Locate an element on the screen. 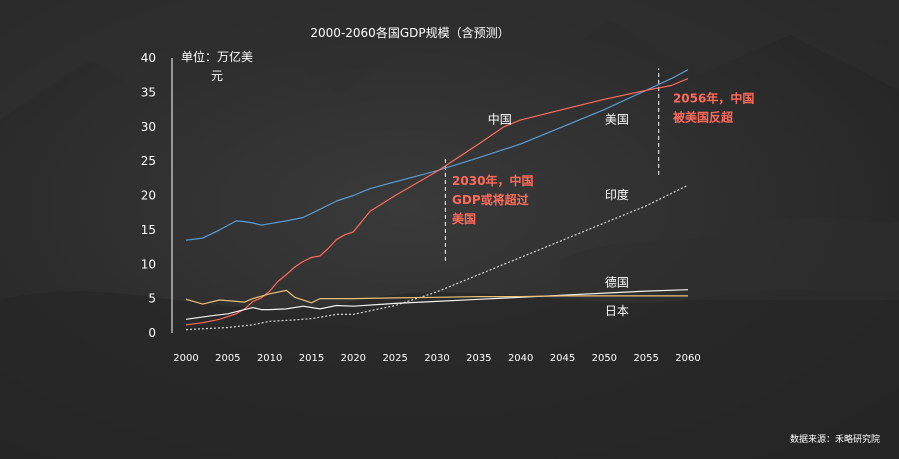 The image size is (899, 459). x-tick-label: 2000 is located at coordinates (185, 358).